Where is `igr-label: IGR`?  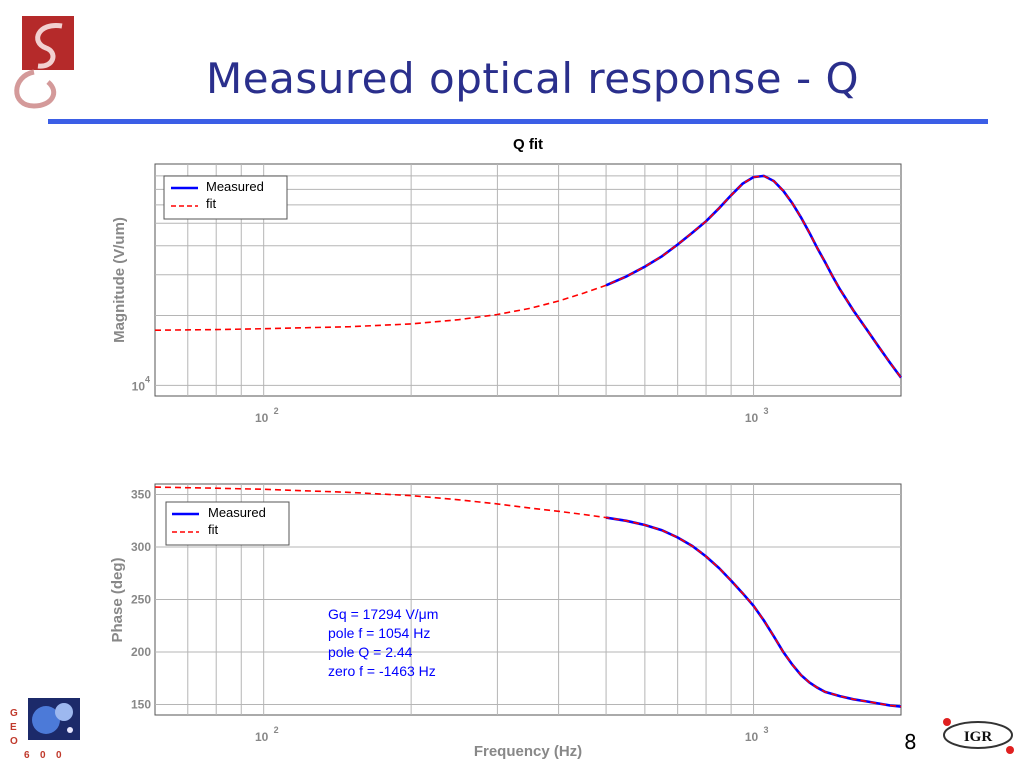
igr-label: IGR is located at coordinates (978, 737).